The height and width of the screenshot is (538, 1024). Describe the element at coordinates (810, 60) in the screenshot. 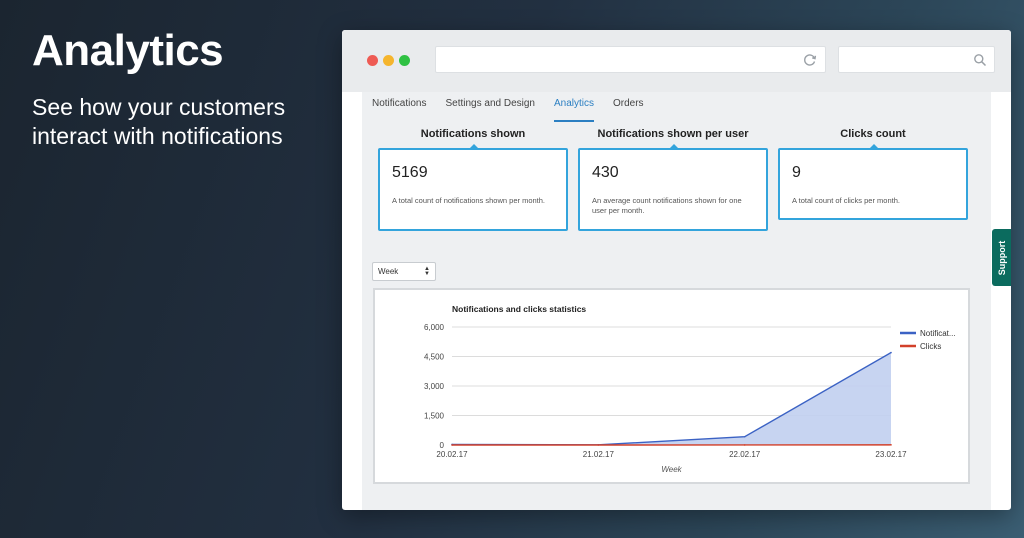

I see `reload-icon` at that location.